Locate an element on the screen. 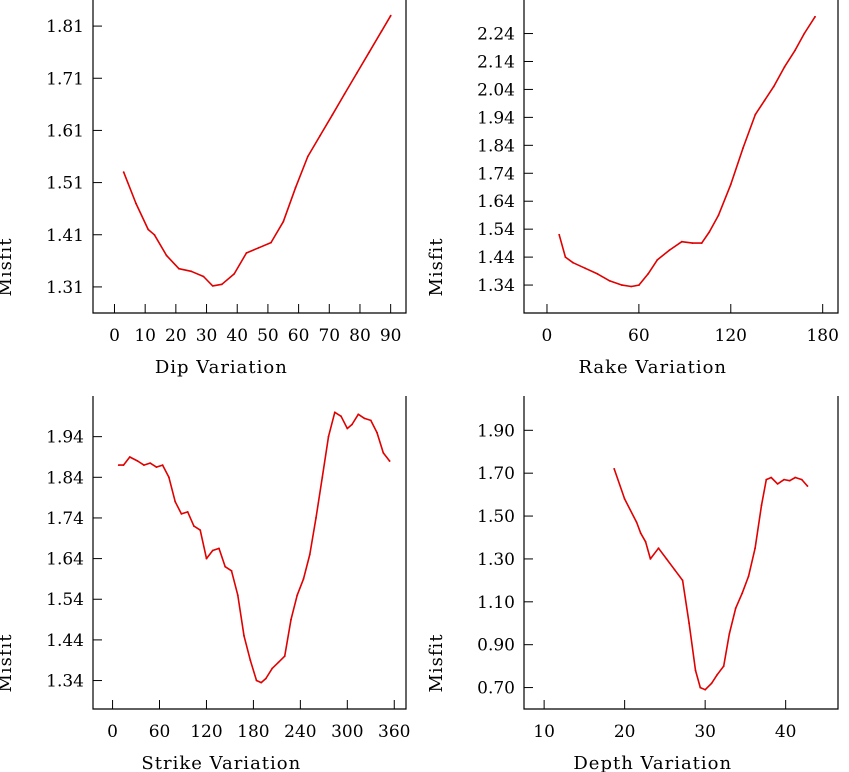 The height and width of the screenshot is (772, 849). x-tick-label: 70 is located at coordinates (329, 336).